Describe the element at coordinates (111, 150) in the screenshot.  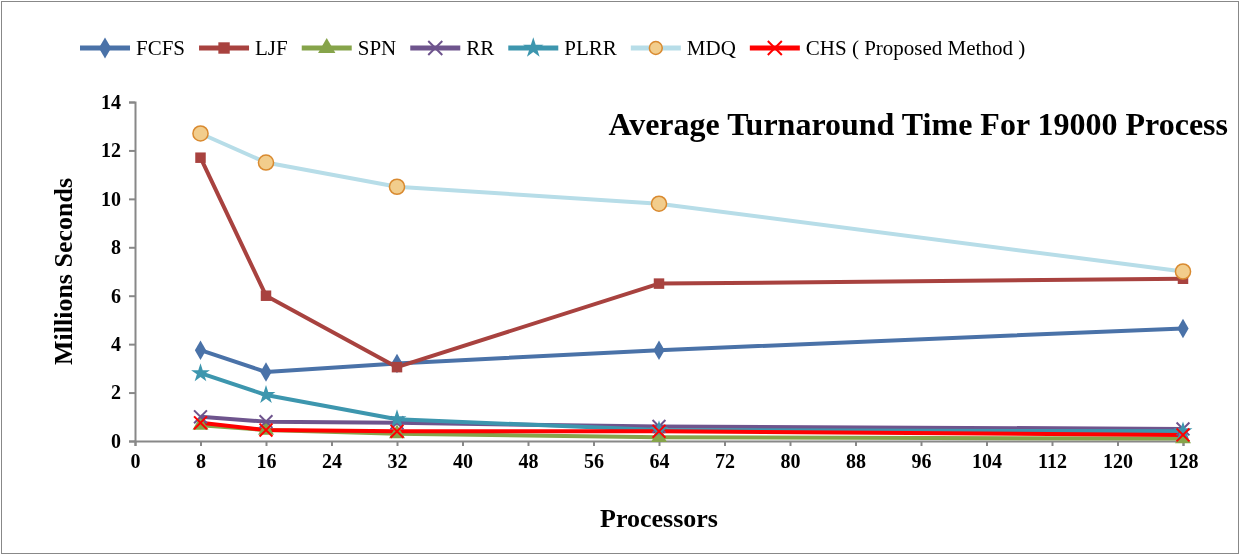
I see `y-tick-label: 12` at that location.